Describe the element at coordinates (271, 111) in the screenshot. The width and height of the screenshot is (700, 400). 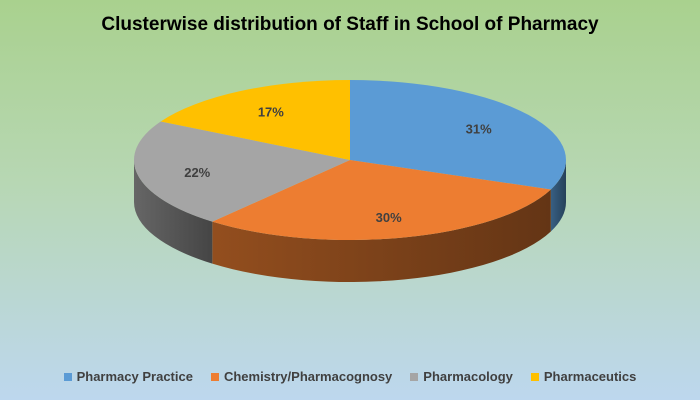
I see `data-label-3: 17%` at that location.